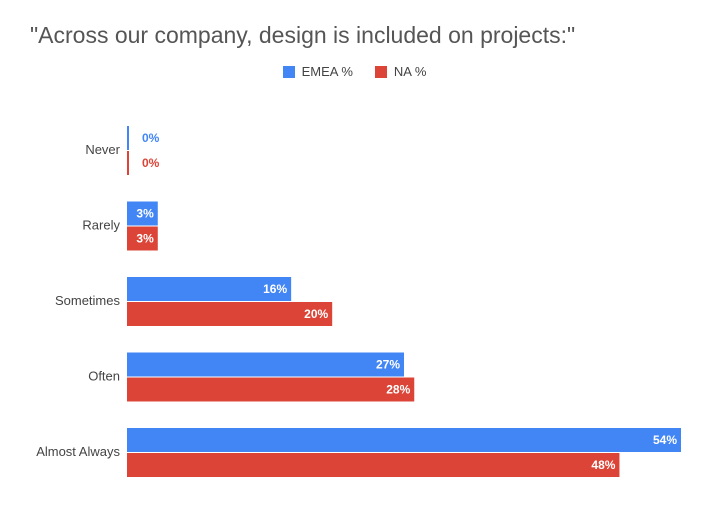 This screenshot has width=709, height=532. Describe the element at coordinates (388, 365) in the screenshot. I see `value-label-emea-often: 27%` at that location.